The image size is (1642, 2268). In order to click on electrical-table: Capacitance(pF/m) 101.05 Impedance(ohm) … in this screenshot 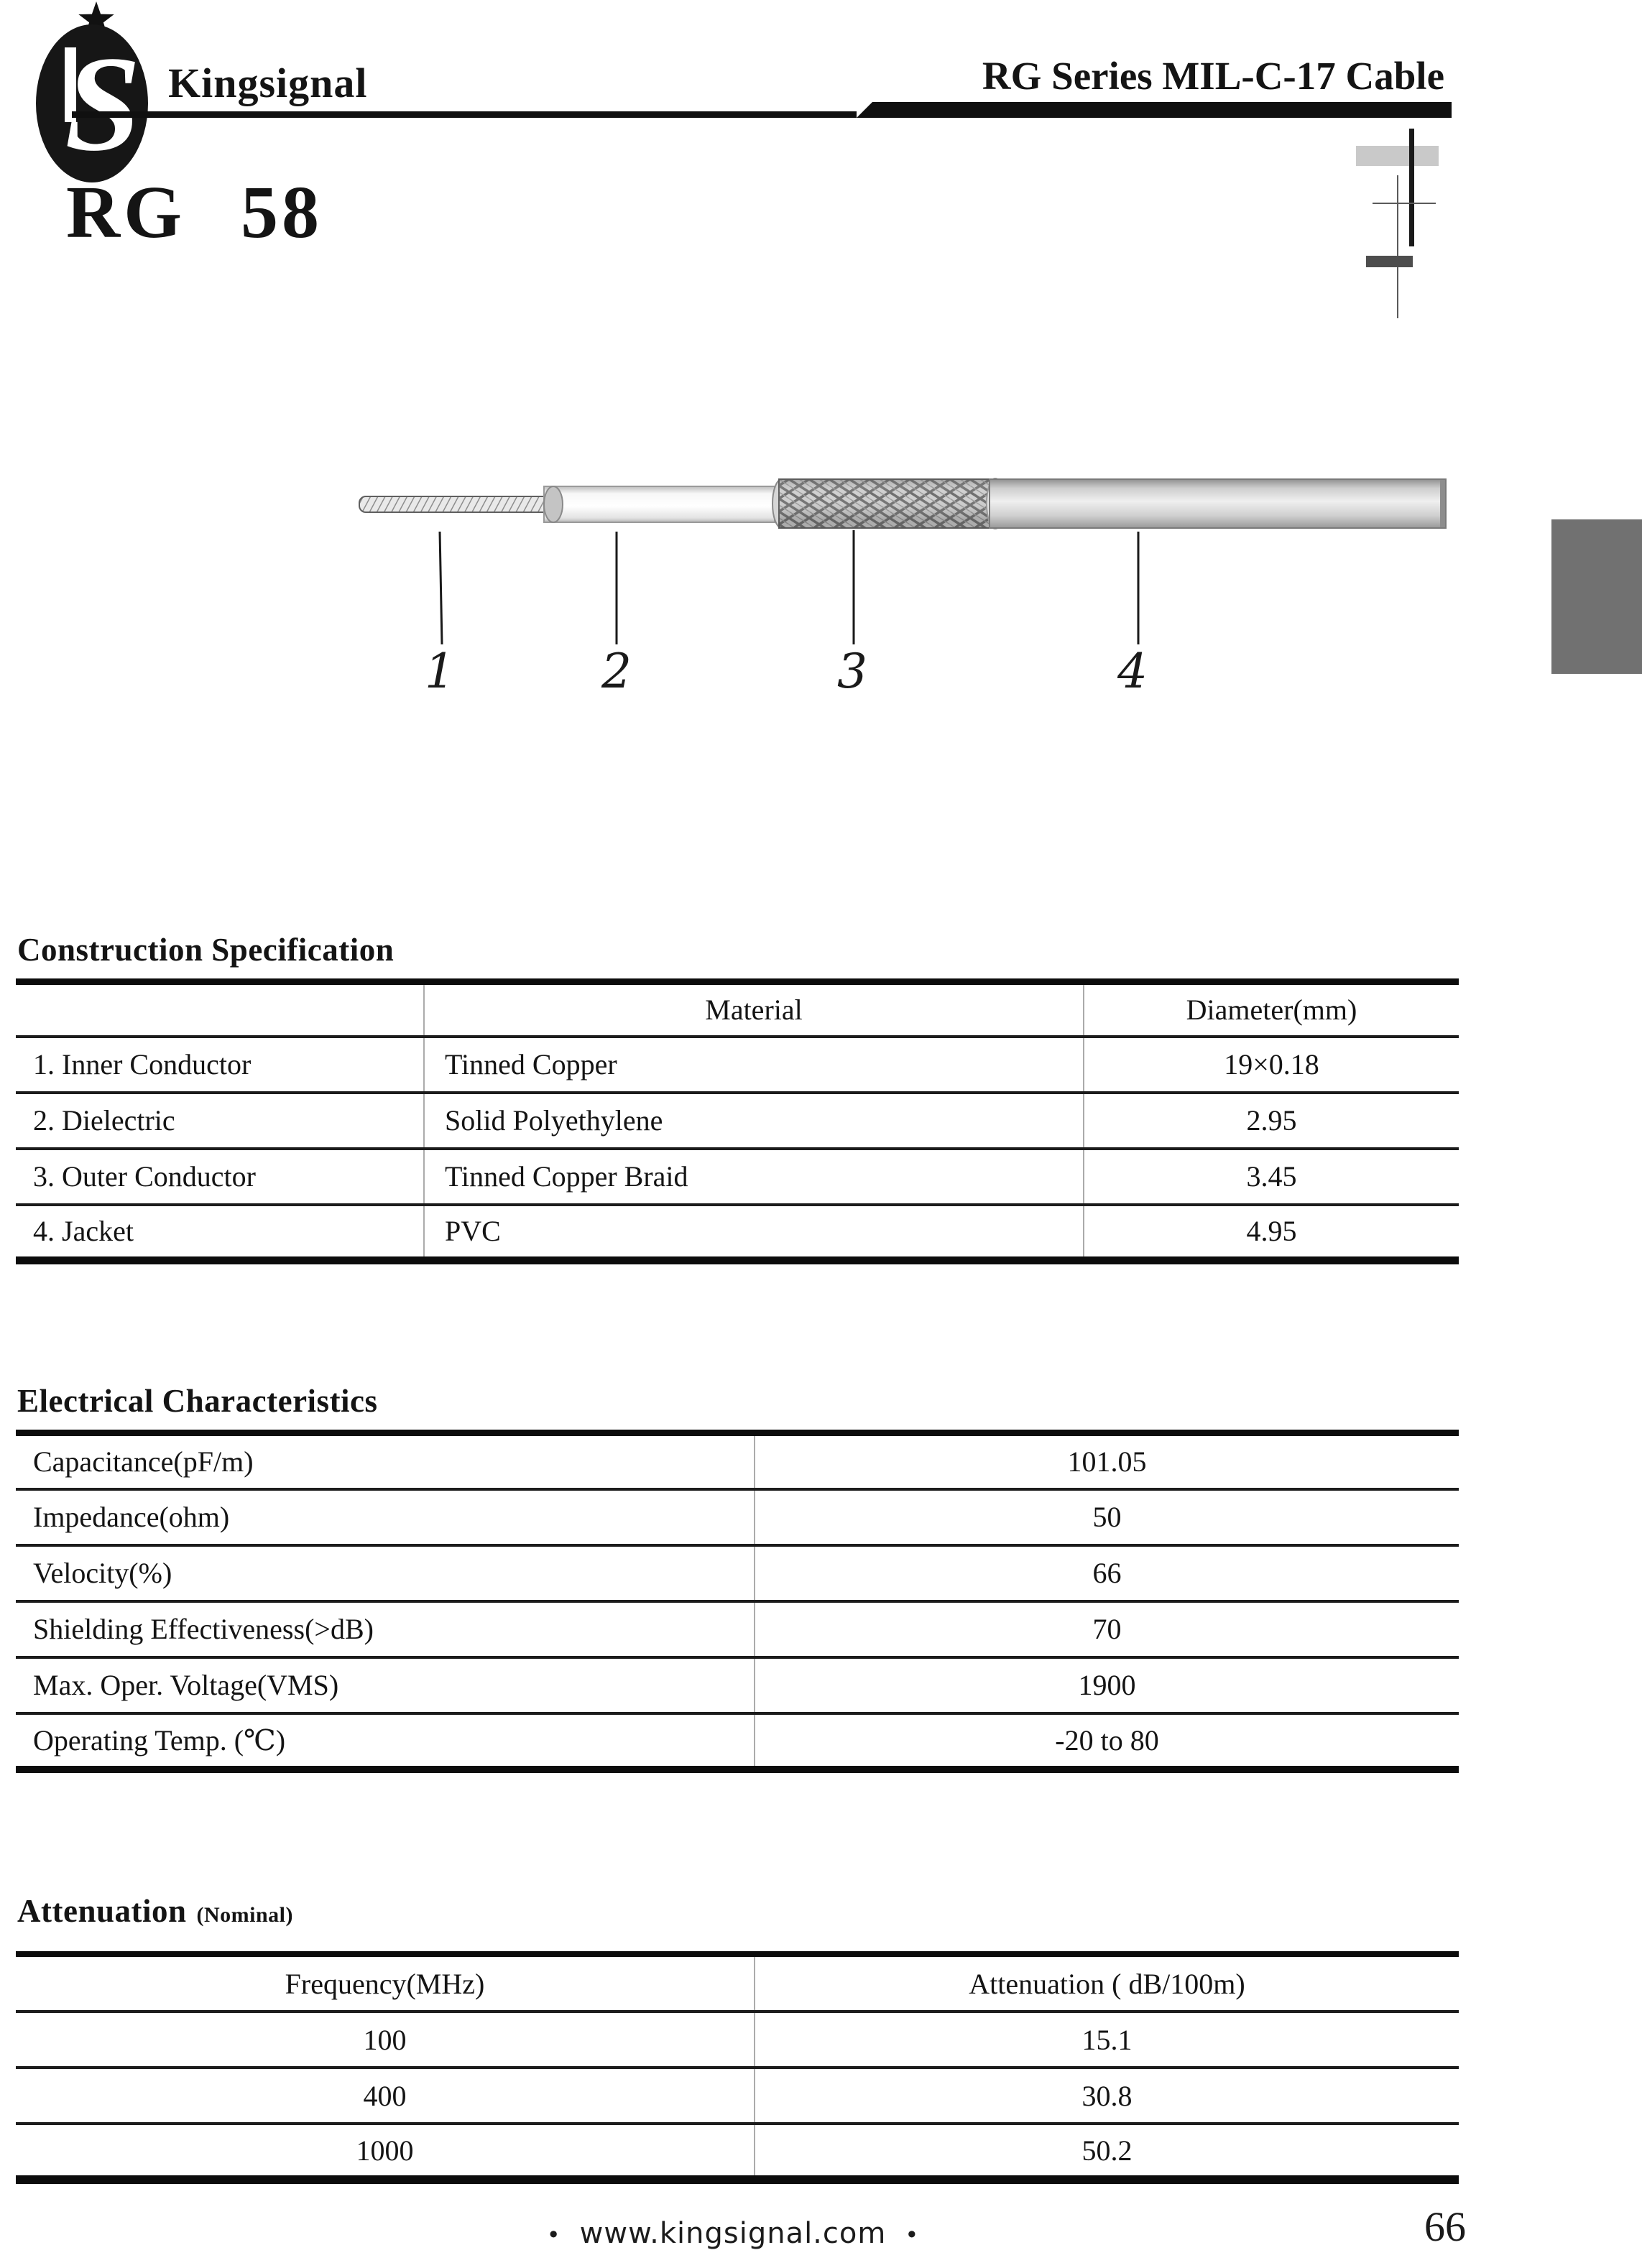, I will do `click(737, 1601)`.